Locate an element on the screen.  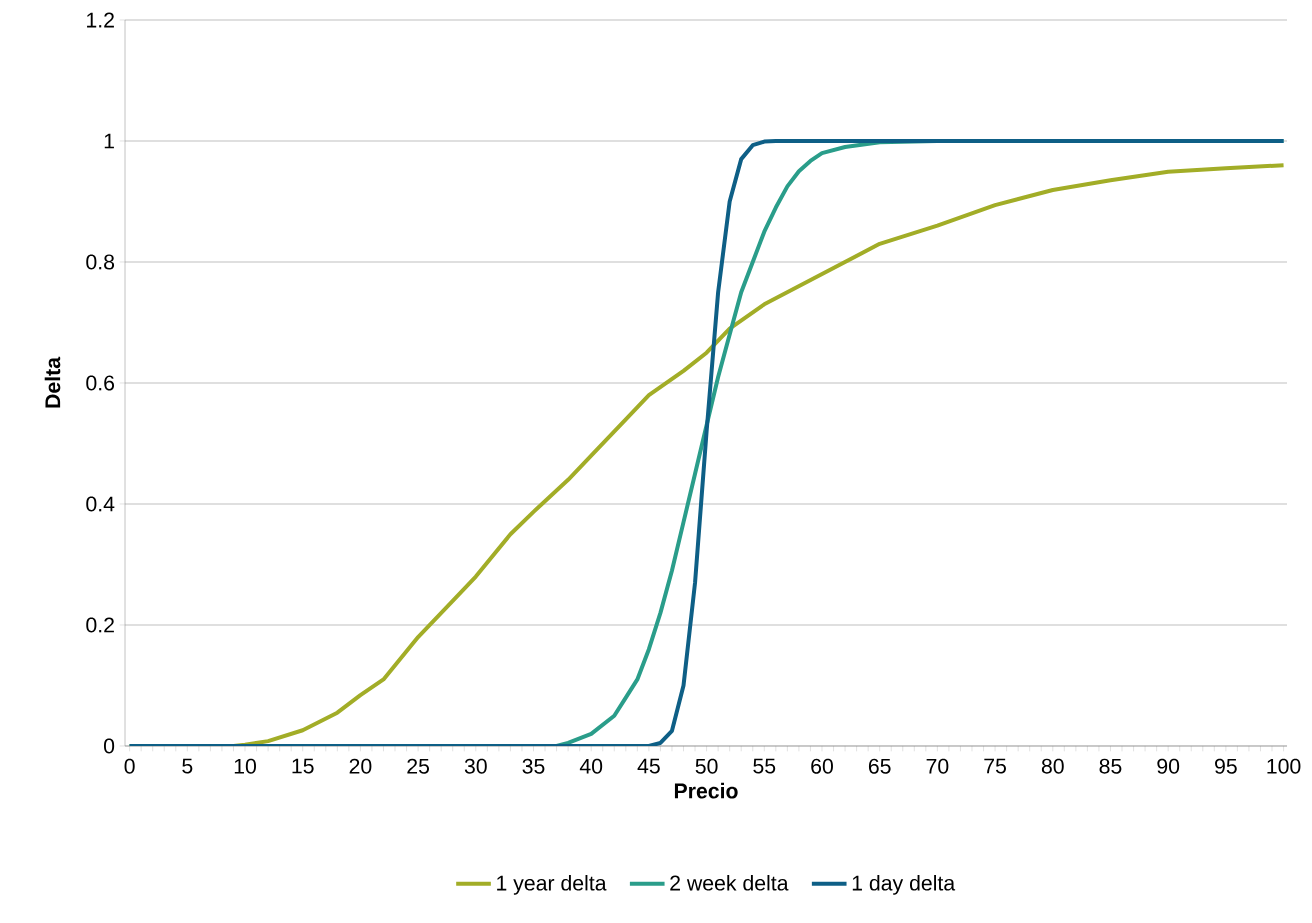
x-tick-label: 90 is located at coordinates (1168, 766).